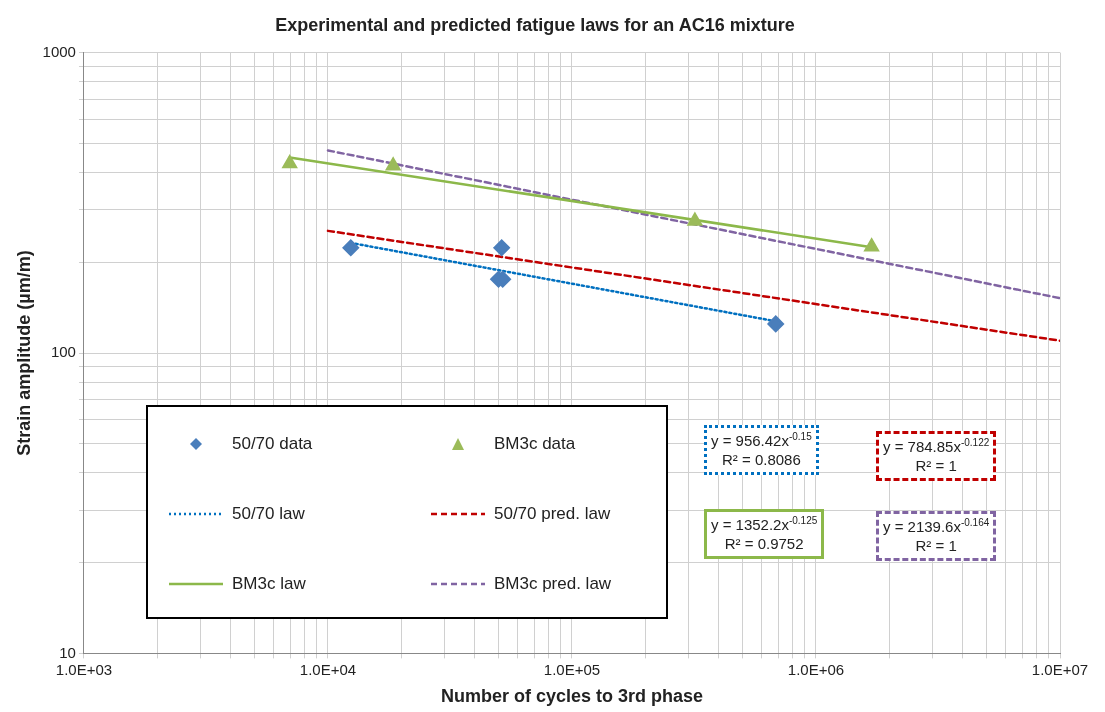 The height and width of the screenshot is (712, 1105). Describe the element at coordinates (67, 652) in the screenshot. I see `y-tick-label: 10` at that location.